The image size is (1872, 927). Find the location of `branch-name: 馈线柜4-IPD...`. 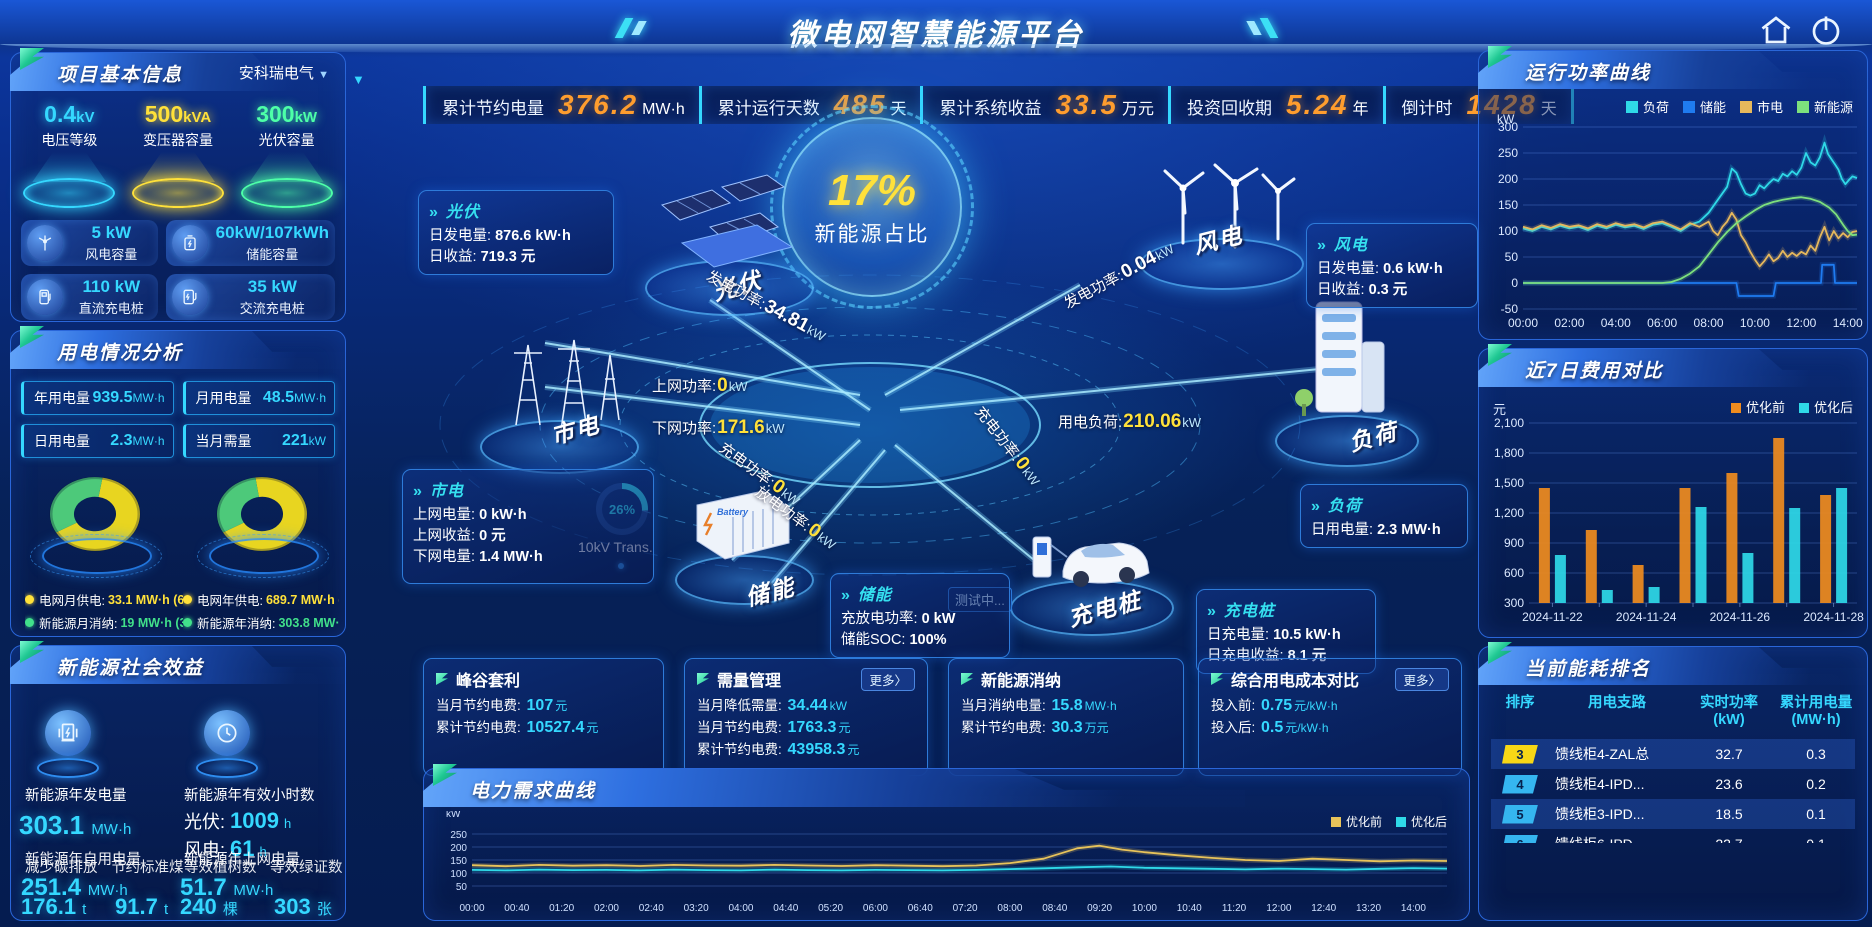

branch-name: 馈线柜4-IPD... is located at coordinates (1600, 784).